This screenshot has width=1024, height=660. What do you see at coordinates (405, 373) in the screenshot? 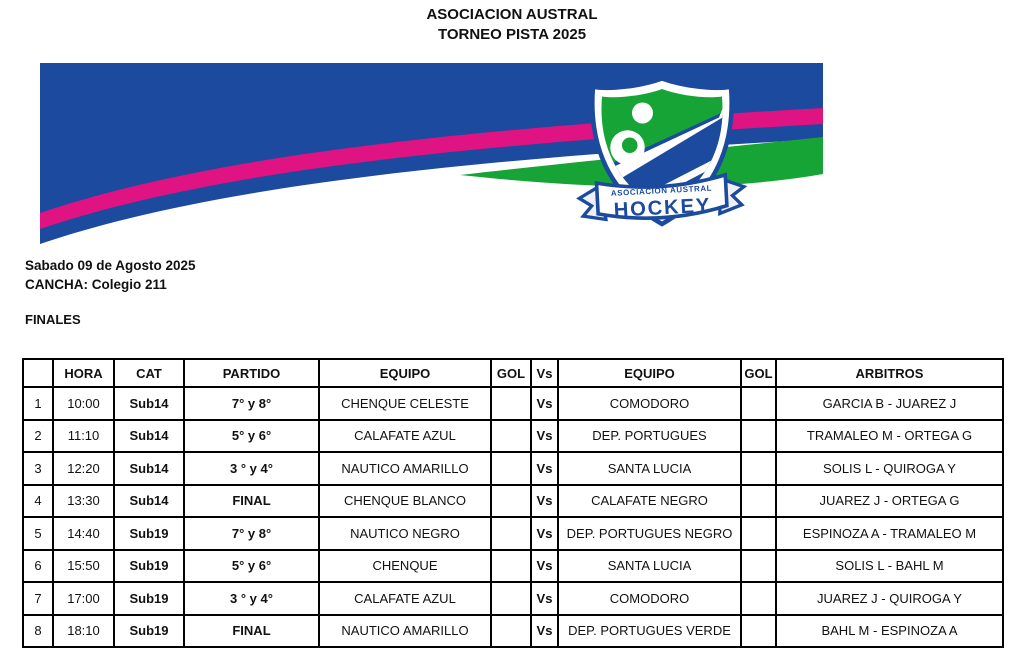
I see `column-header: EQUIPO` at bounding box center [405, 373].